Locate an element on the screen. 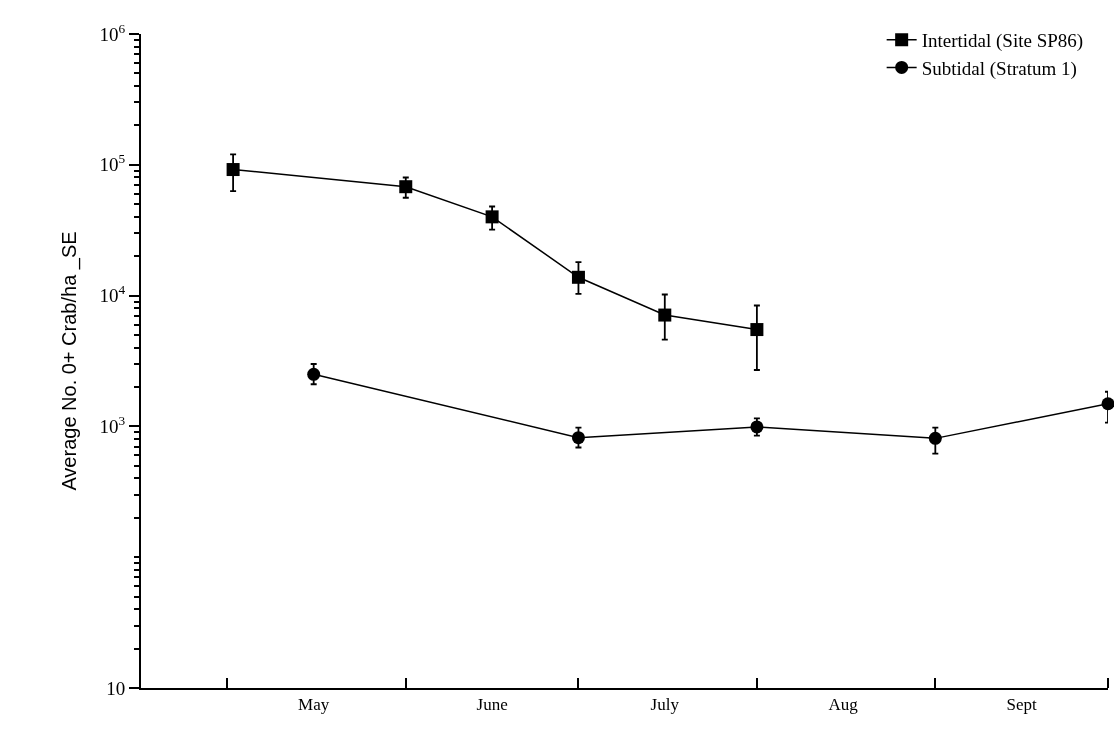 This screenshot has height=749, width=1114. y-tick-label: 10$^{3}$ is located at coordinates (112, 425).